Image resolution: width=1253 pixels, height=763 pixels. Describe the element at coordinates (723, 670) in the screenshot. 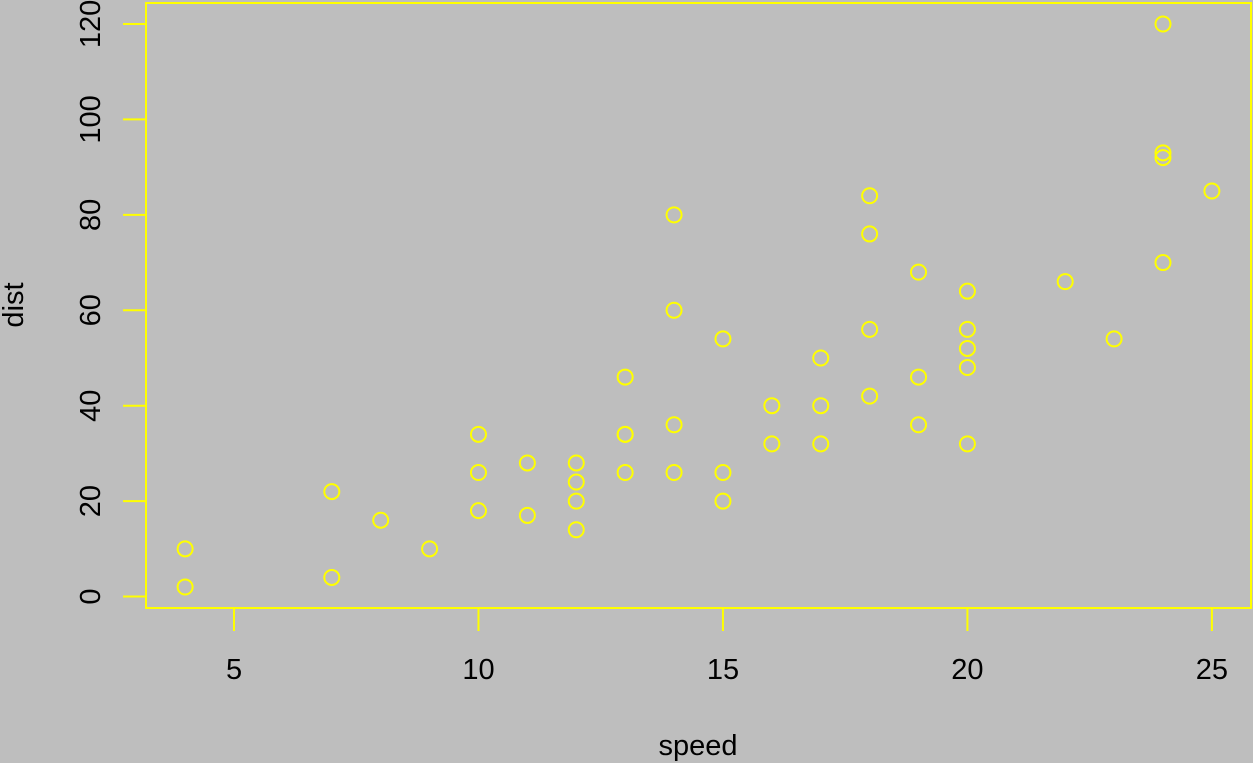

I see `x-tick-label: 15` at that location.